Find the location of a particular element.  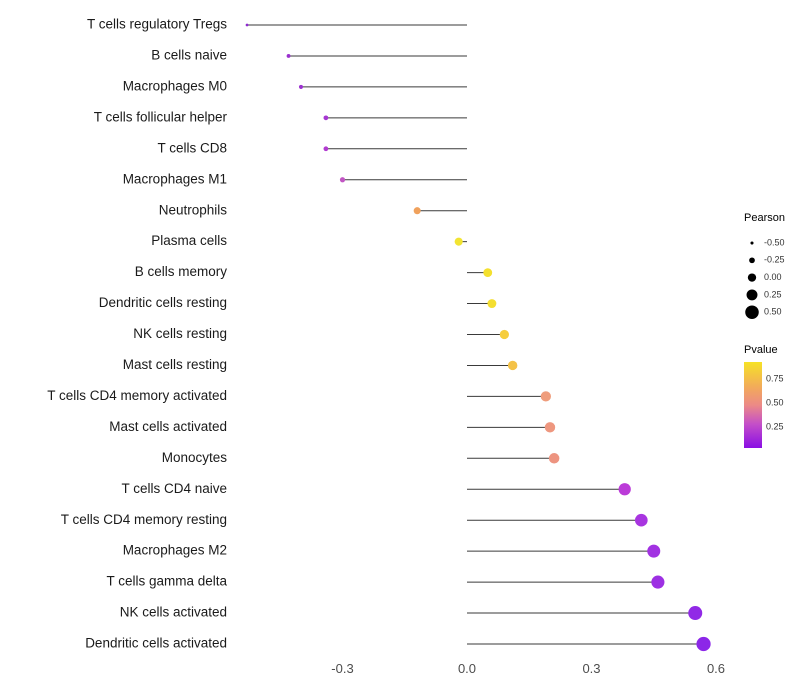

x-tick-label: 0.6 is located at coordinates (716, 668).